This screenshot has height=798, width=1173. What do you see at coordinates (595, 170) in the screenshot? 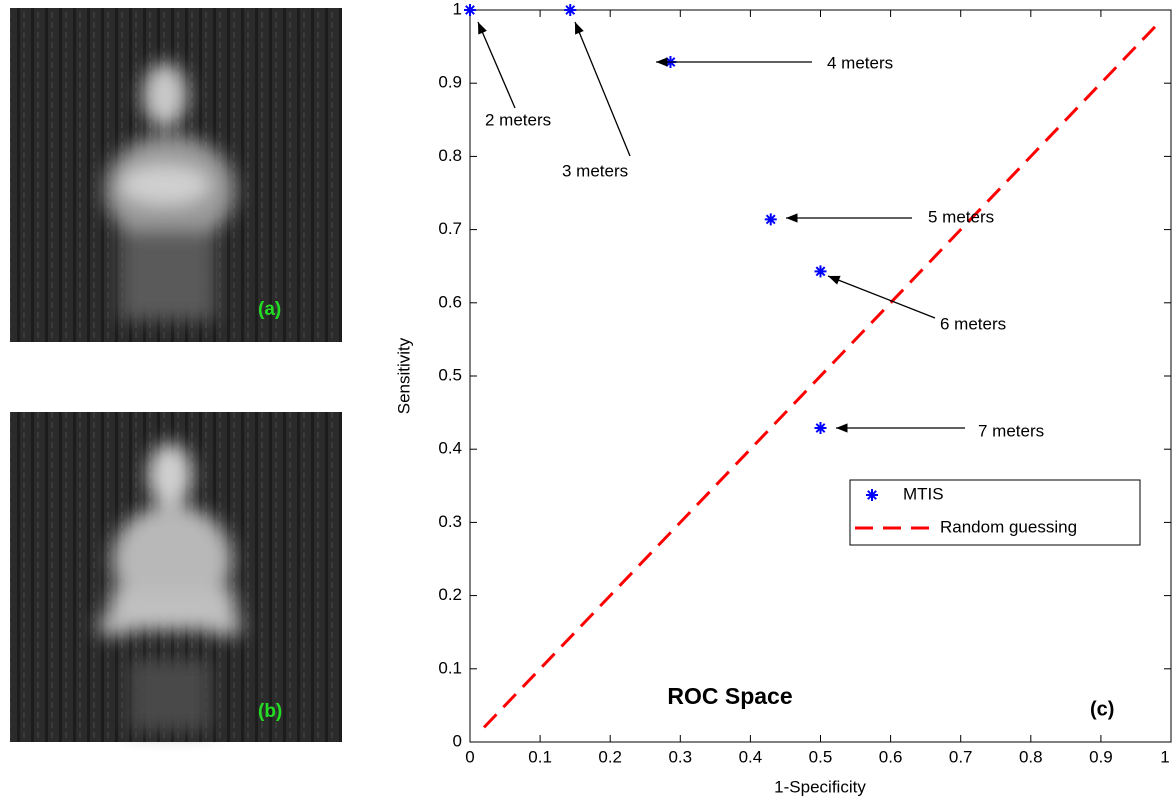
I see `annotation: 3 meters` at bounding box center [595, 170].